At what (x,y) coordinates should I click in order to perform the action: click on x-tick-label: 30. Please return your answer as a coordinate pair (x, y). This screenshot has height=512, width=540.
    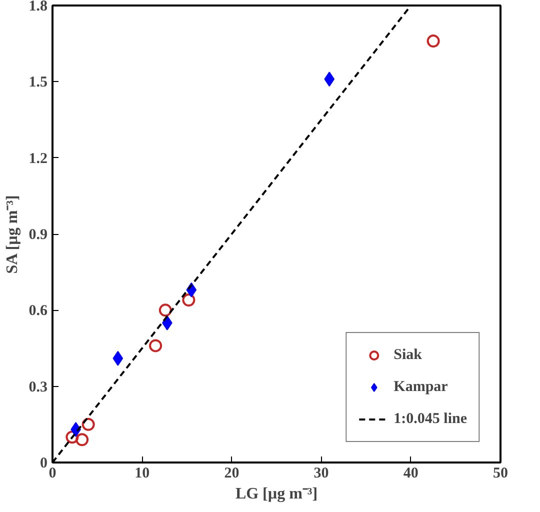
    Looking at the image, I should click on (321, 474).